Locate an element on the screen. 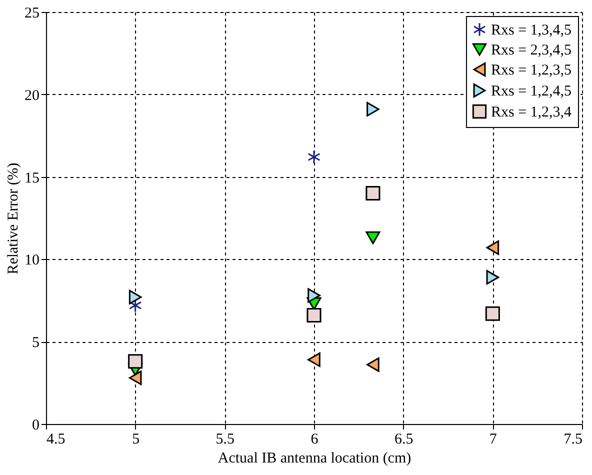 The width and height of the screenshot is (592, 475). x-tick-label: 5 is located at coordinates (136, 440).